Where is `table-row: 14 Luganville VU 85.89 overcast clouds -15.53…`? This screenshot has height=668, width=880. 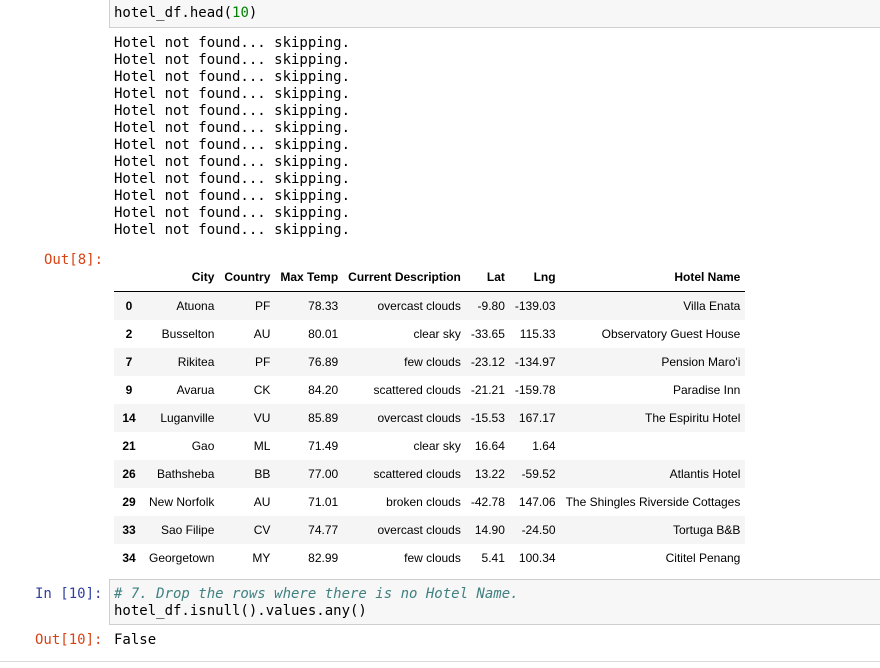 table-row: 14 Luganville VU 85.89 overcast clouds -15.53… is located at coordinates (430, 418).